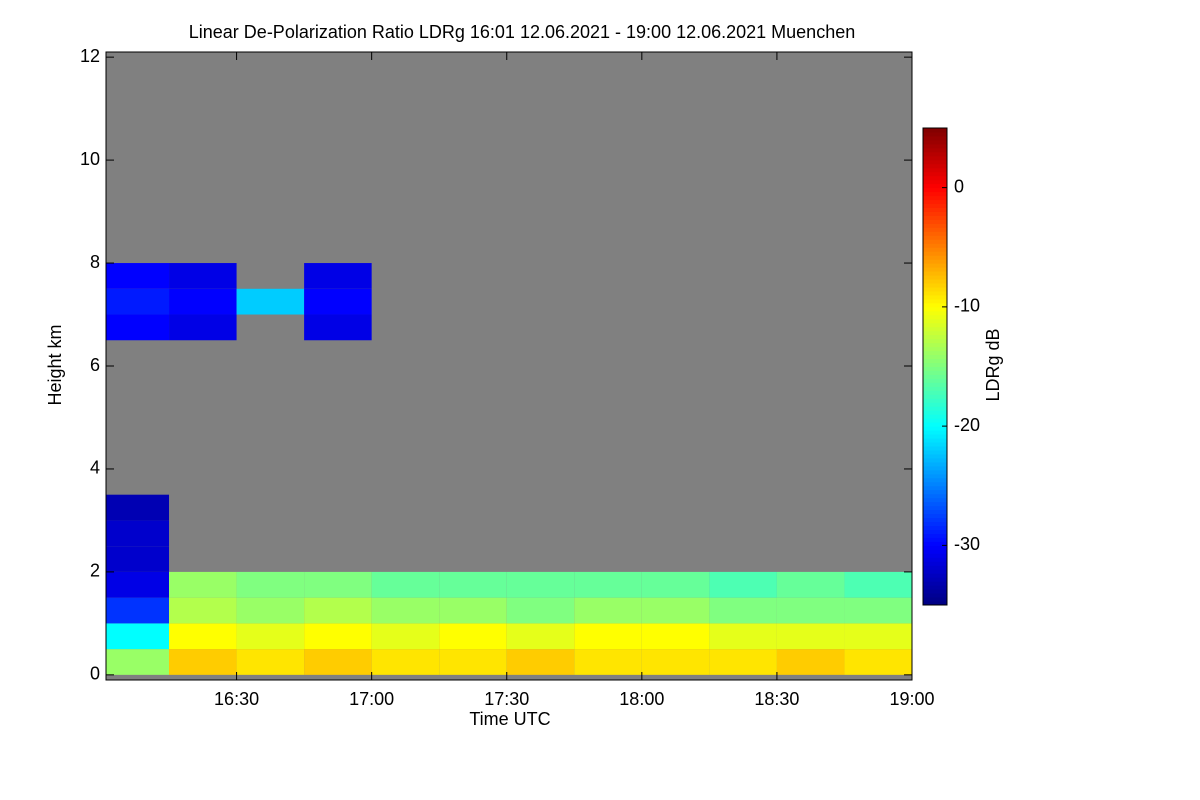  What do you see at coordinates (90, 56) in the screenshot?
I see `y-tick-label: 12` at bounding box center [90, 56].